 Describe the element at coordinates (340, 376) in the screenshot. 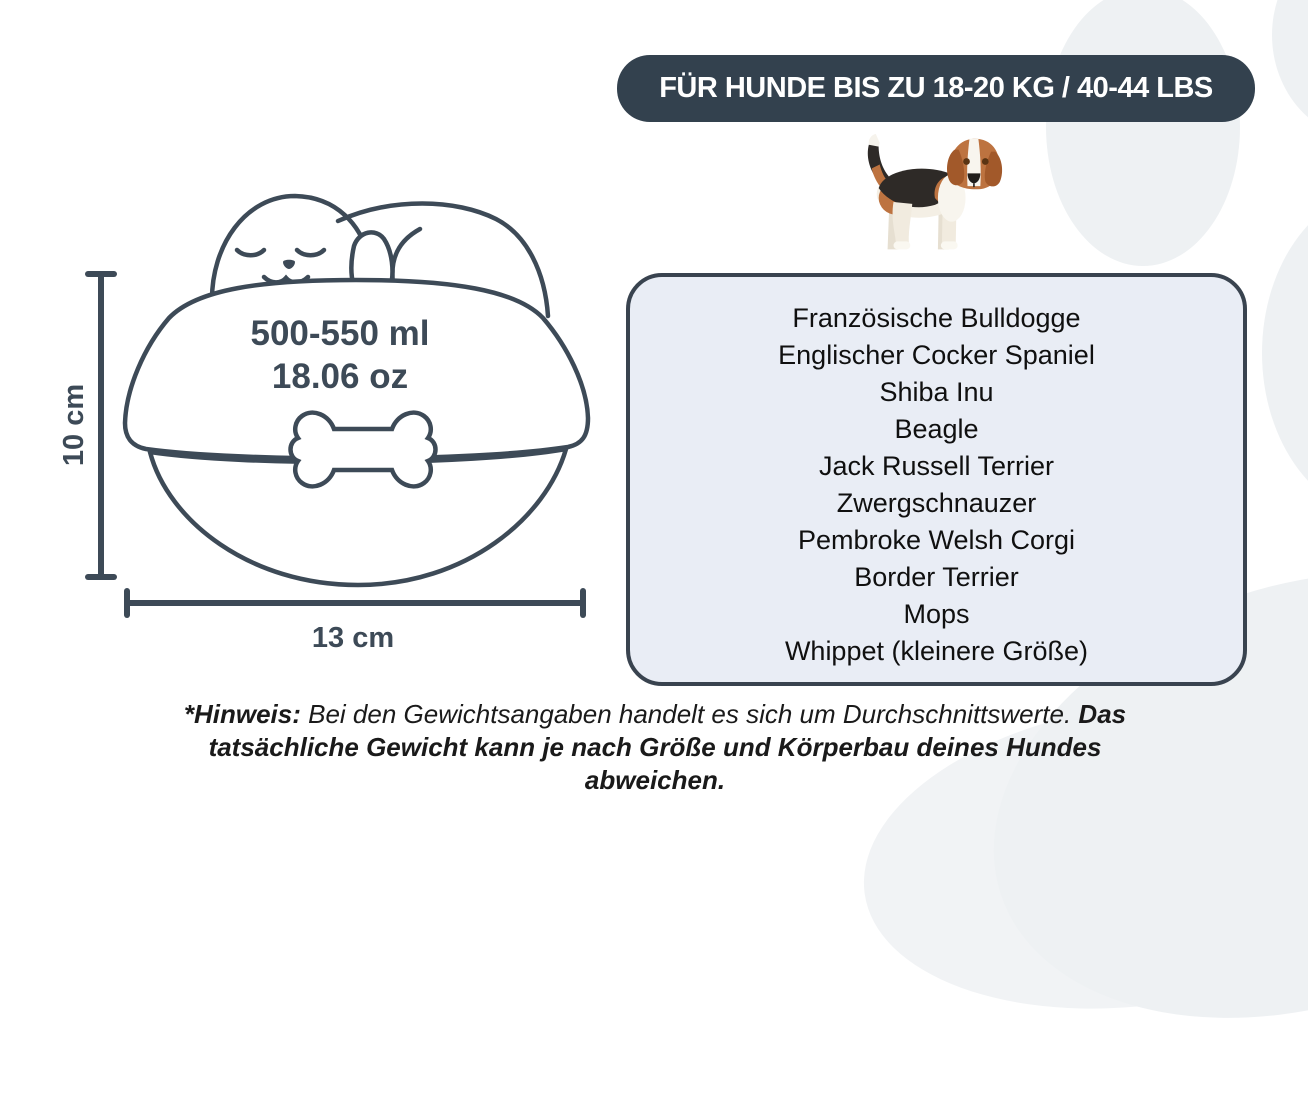

I see `volume-oz-label: 18.06 oz` at that location.